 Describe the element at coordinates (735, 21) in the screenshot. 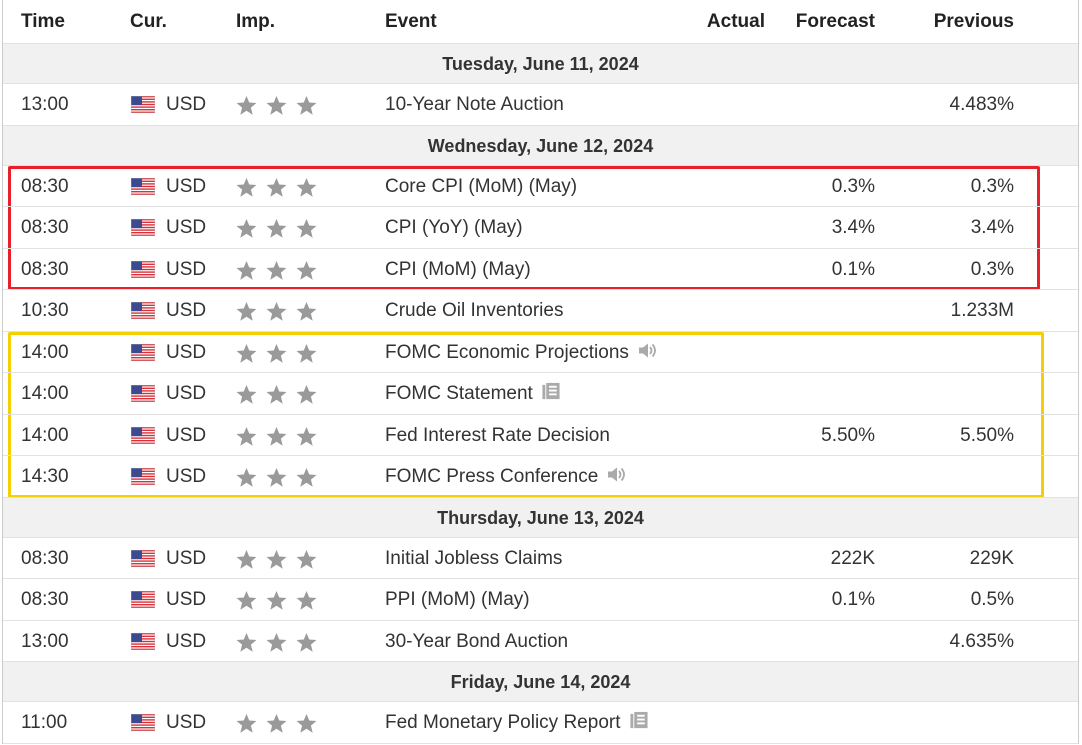

I see `column-header: Actual` at that location.